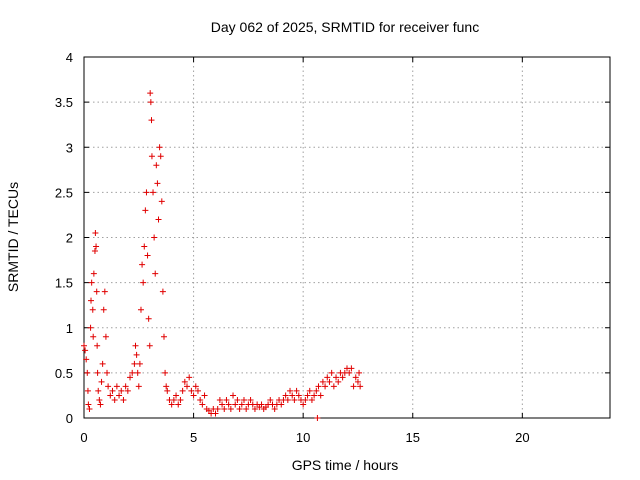 This screenshot has width=640, height=480. I want to click on x-tick-label: 5, so click(193, 437).